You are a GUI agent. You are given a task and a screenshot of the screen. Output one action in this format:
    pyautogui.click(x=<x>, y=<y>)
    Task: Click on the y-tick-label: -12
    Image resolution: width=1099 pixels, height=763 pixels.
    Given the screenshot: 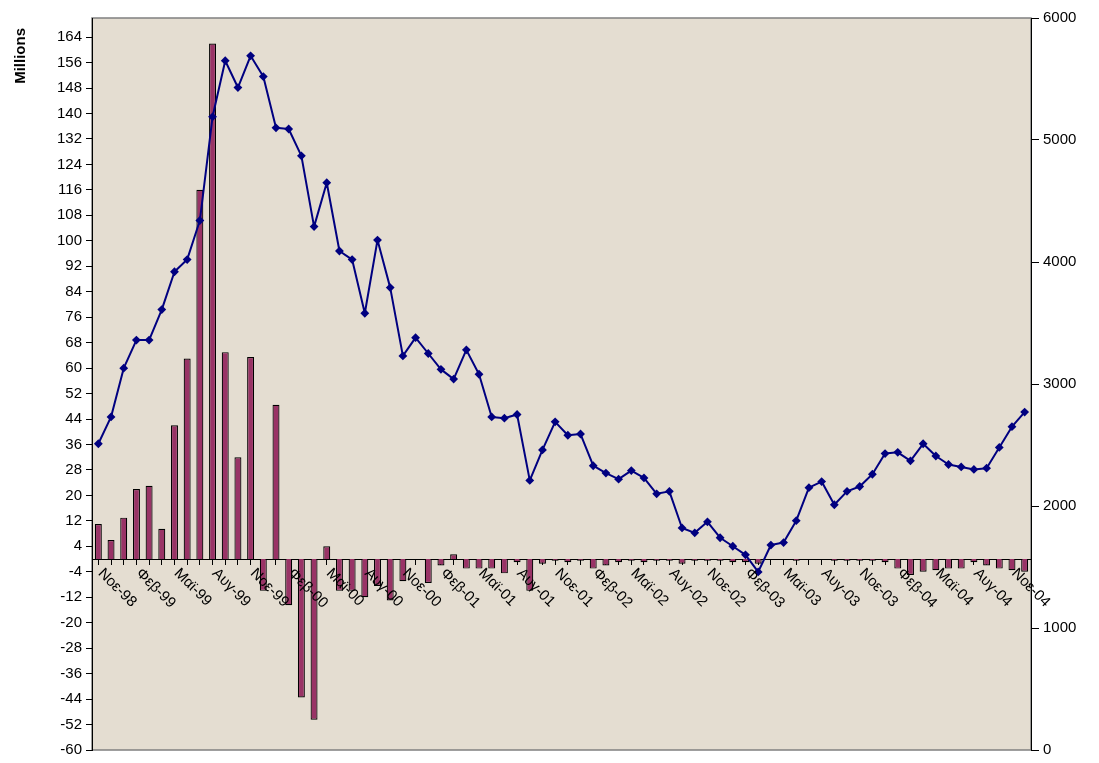 What is the action you would take?
    pyautogui.click(x=71, y=596)
    